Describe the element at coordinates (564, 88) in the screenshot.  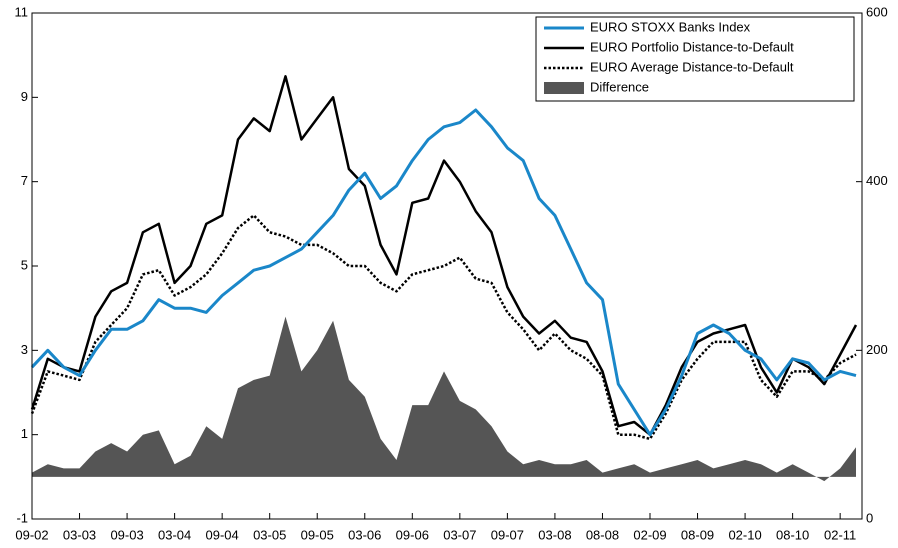
I see `legend-swatch` at that location.